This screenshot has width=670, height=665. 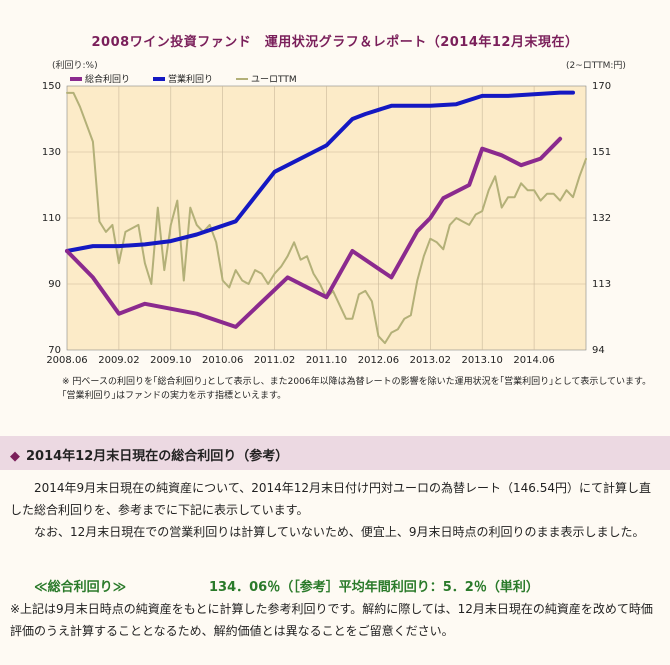 What do you see at coordinates (335, 453) in the screenshot?
I see `section-header-bar` at bounding box center [335, 453].